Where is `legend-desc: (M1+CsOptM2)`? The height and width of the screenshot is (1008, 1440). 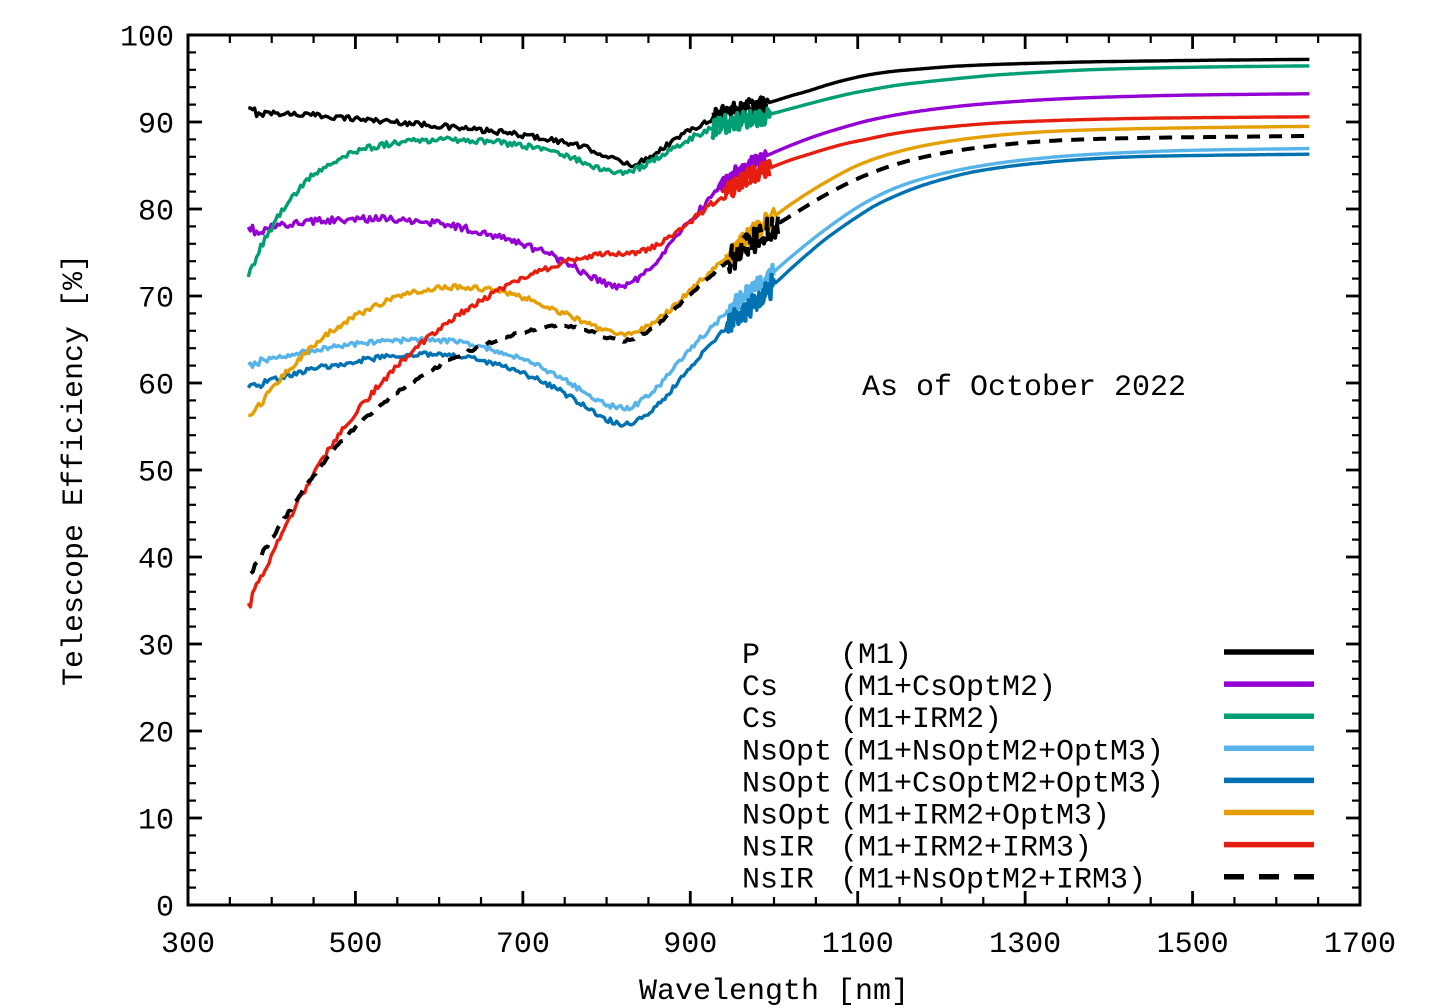
legend-desc: (M1+CsOptM2) is located at coordinates (948, 688).